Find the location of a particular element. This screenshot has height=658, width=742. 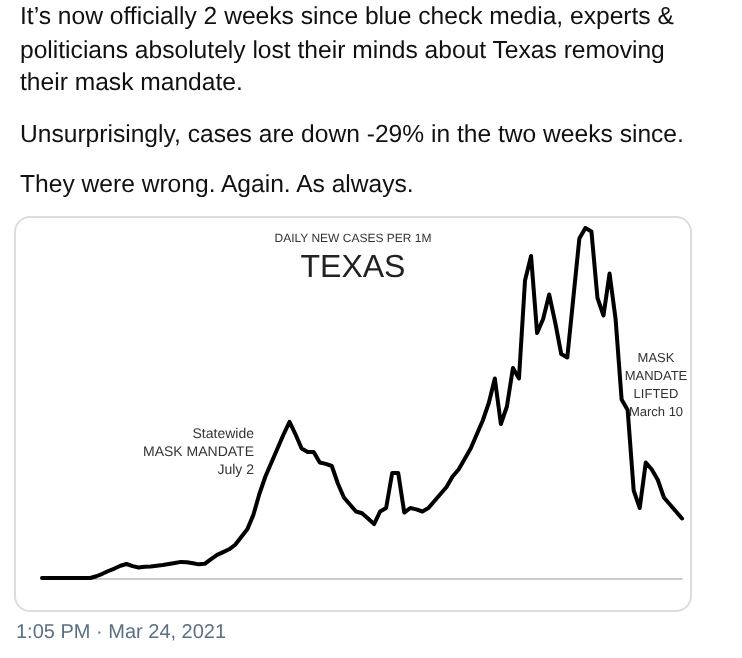

text: TEXAS is located at coordinates (353, 268).